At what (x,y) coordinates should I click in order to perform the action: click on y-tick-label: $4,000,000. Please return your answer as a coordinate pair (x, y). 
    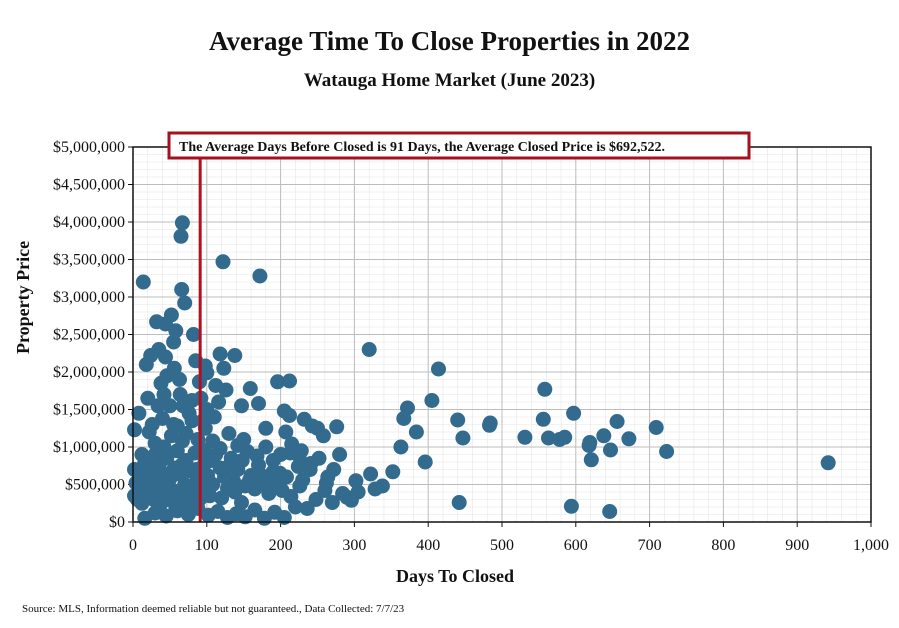
    Looking at the image, I should click on (89, 222).